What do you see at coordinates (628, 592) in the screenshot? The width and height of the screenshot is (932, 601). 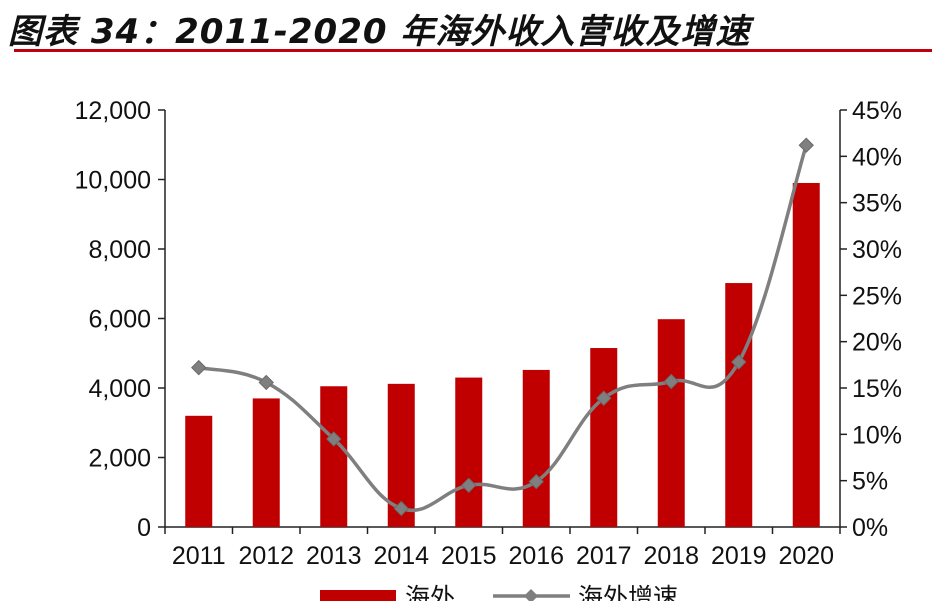 I see `legend-line-label: 海外增速` at bounding box center [628, 592].